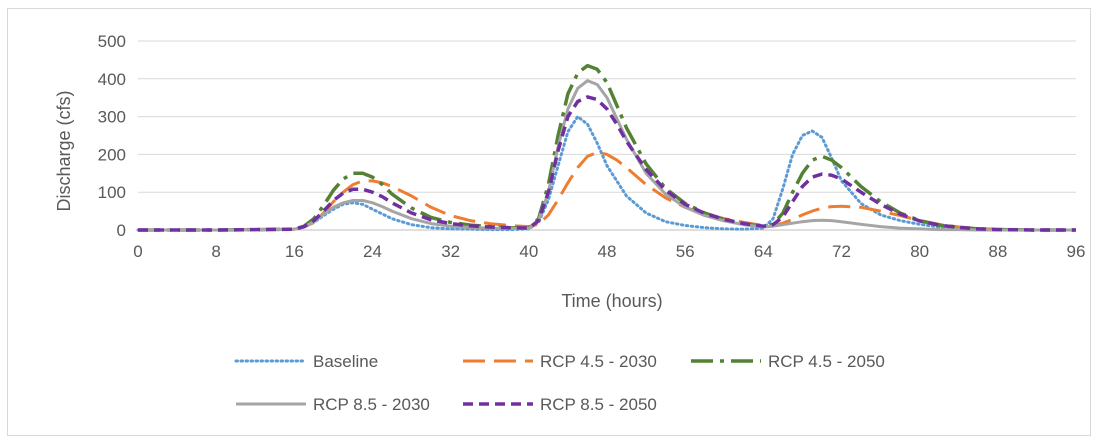 This screenshot has height=444, width=1099. What do you see at coordinates (372, 251) in the screenshot?
I see `x-tick-label: 24` at bounding box center [372, 251].